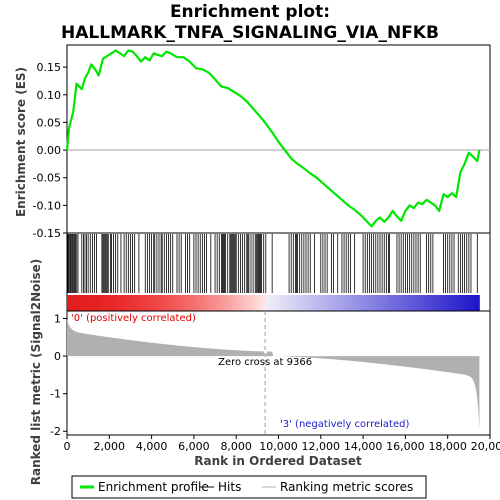 Image resolution: width=500 pixels, height=500 pixels. I want to click on es-y-tick-label: 0.00, so click(49, 150).